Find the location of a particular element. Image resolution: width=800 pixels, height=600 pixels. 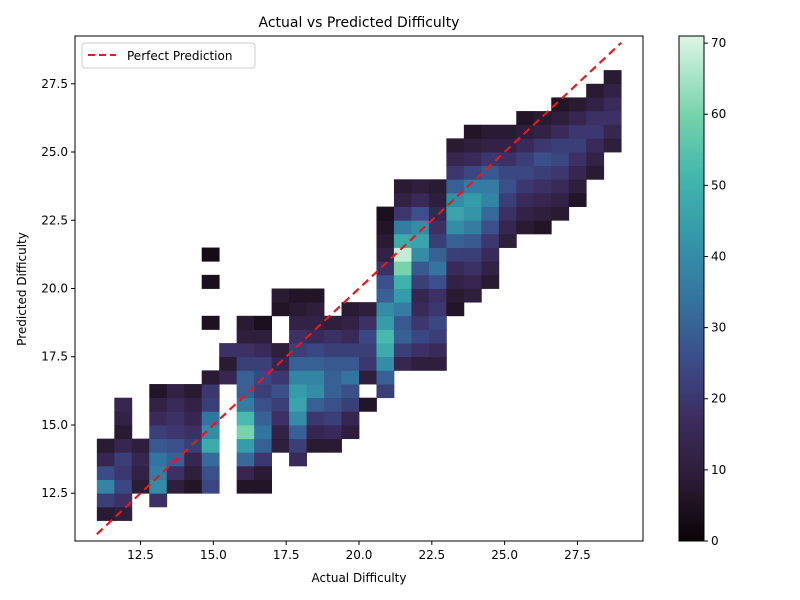

x-tick-label: 15.0 is located at coordinates (213, 555).